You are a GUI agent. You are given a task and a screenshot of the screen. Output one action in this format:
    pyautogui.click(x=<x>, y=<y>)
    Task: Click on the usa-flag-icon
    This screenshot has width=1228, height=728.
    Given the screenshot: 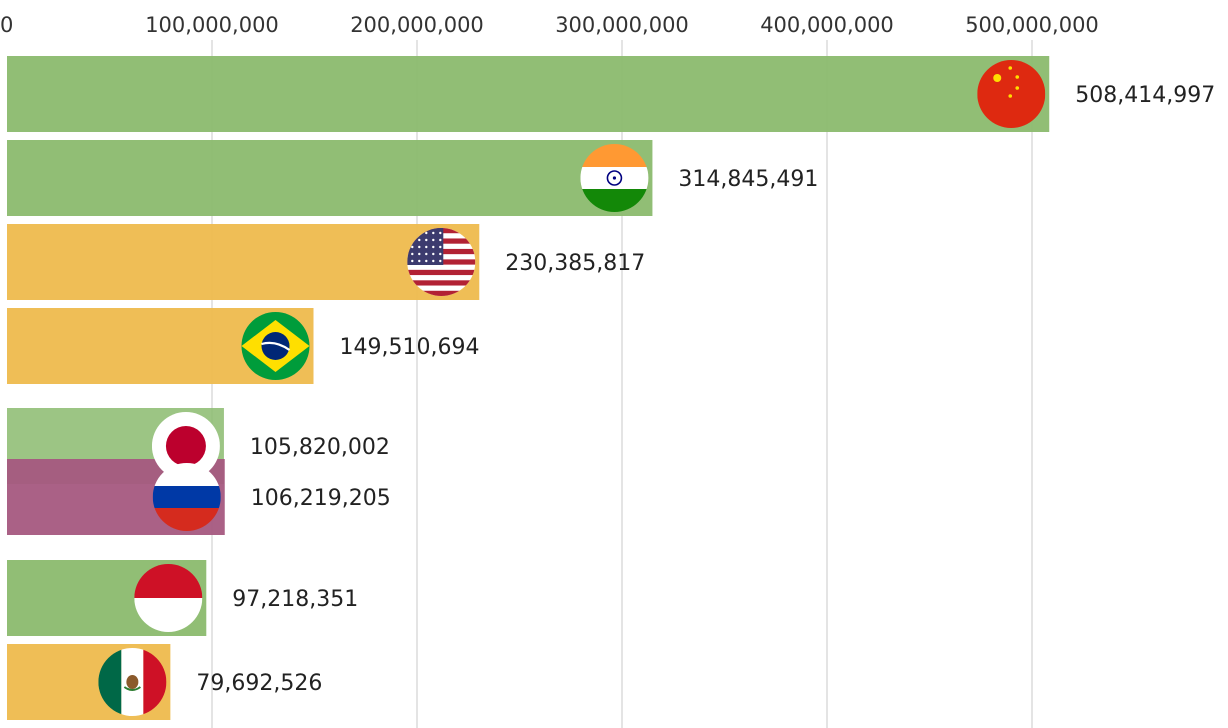 What is the action you would take?
    pyautogui.click(x=441, y=262)
    